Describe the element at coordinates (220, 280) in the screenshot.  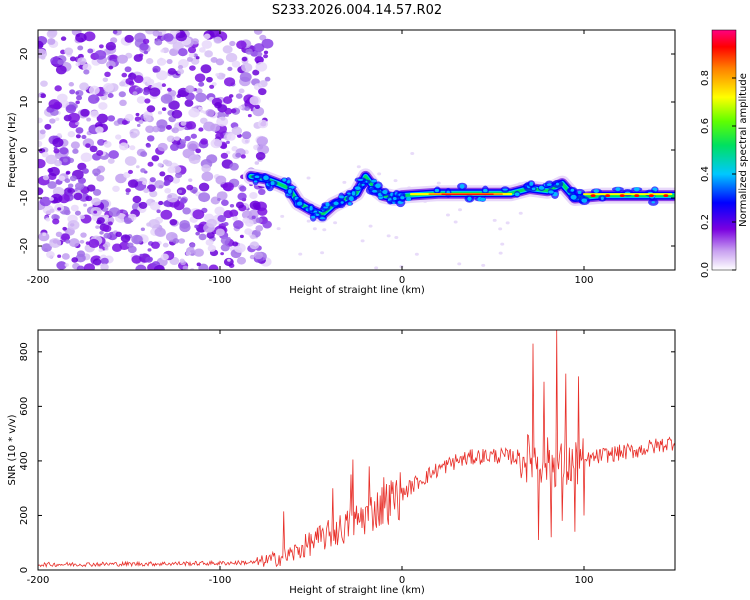
I see `spectrogram-x-tick-label: -100` at that location.